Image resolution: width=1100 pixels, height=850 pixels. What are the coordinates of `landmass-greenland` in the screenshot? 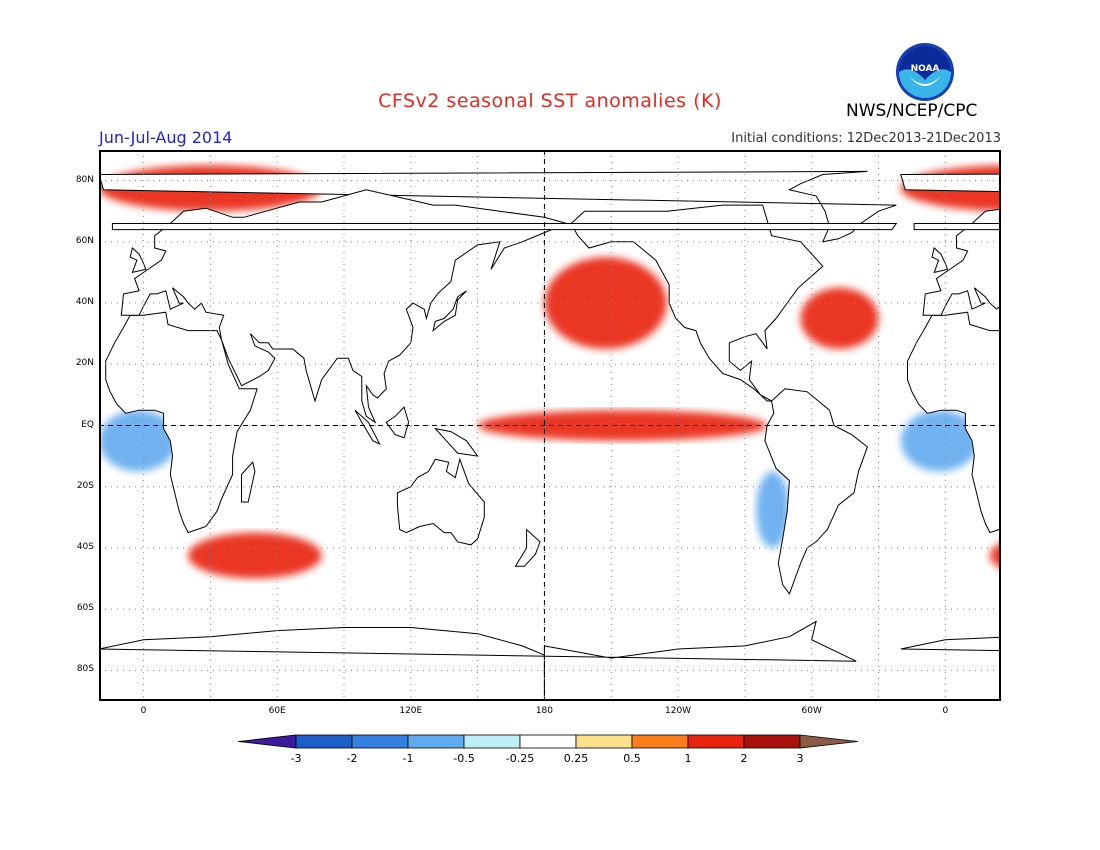 It's located at (950, 183).